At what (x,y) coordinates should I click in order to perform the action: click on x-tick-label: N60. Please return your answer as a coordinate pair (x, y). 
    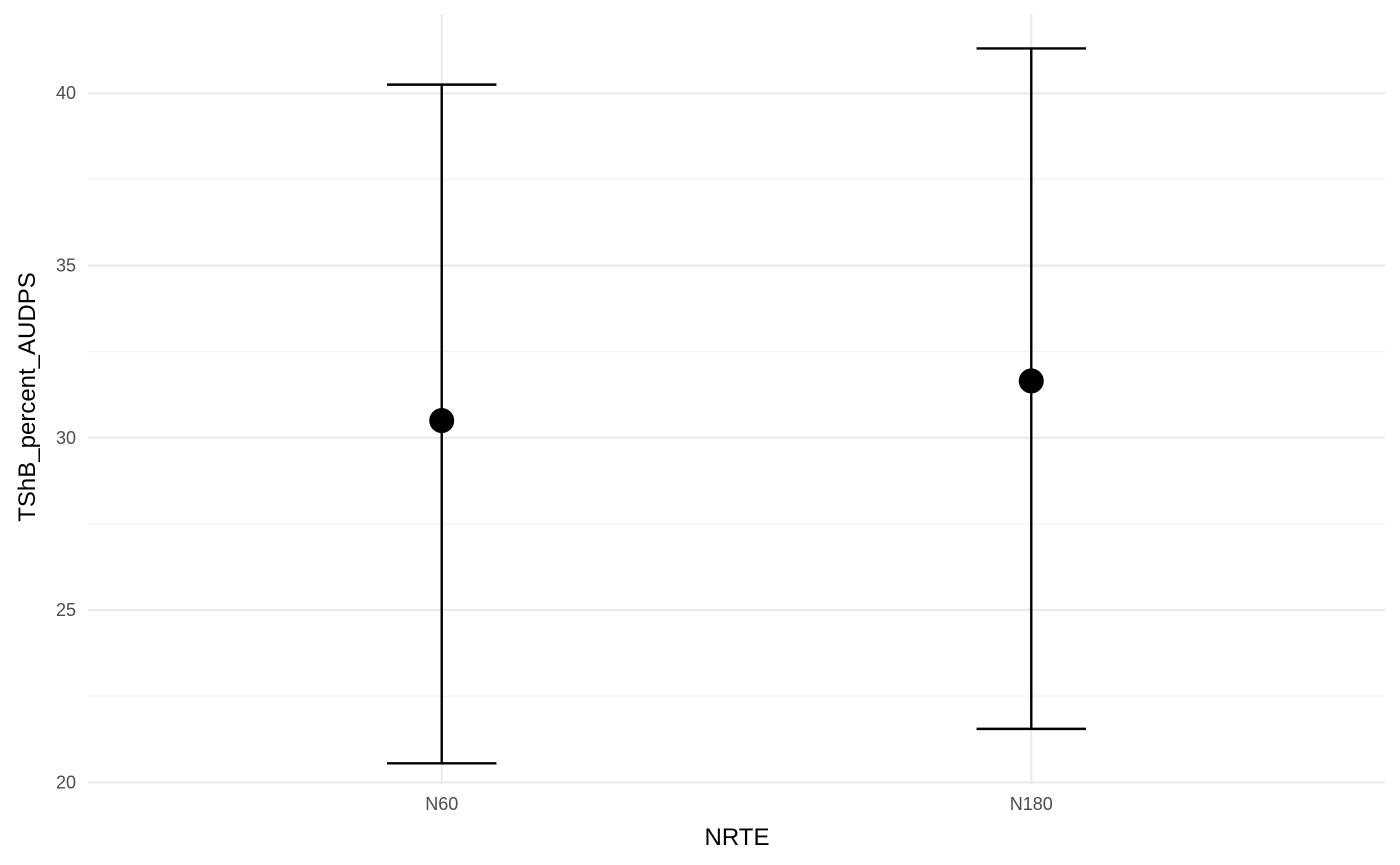
    Looking at the image, I should click on (441, 804).